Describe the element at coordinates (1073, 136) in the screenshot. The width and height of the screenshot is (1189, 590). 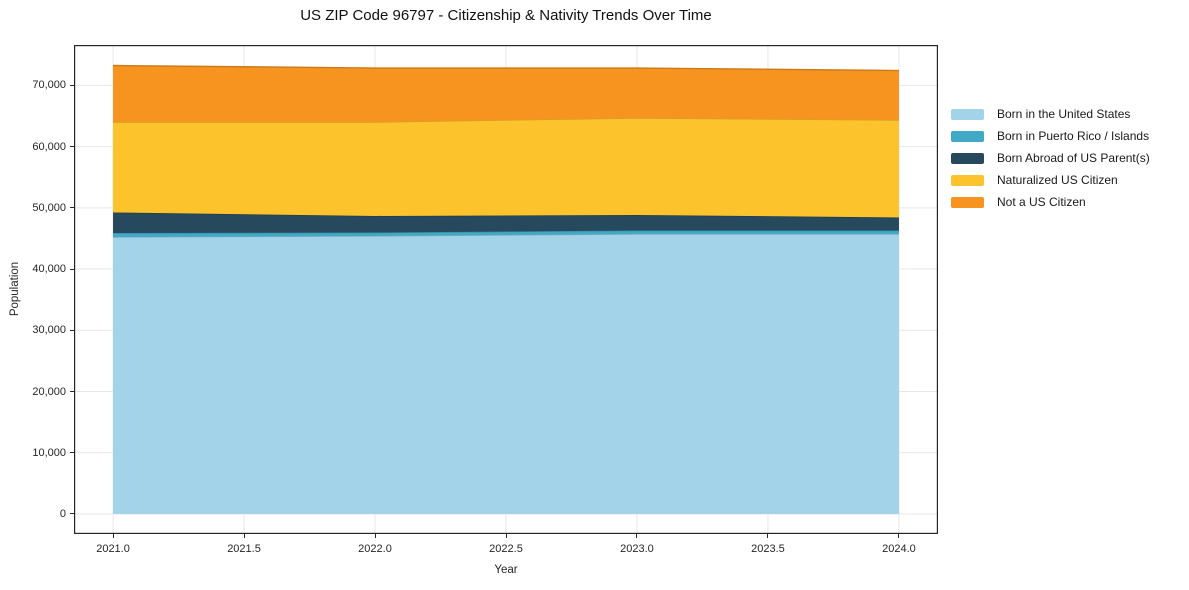
I see `legend-label: Born in Puerto Rico / Islands` at that location.